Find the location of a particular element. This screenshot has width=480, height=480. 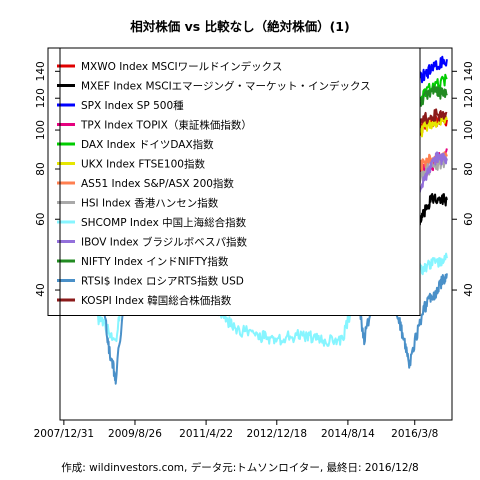

legend-label-11: RTSI$ Index ロシアRTS指数 USD is located at coordinates (162, 281).